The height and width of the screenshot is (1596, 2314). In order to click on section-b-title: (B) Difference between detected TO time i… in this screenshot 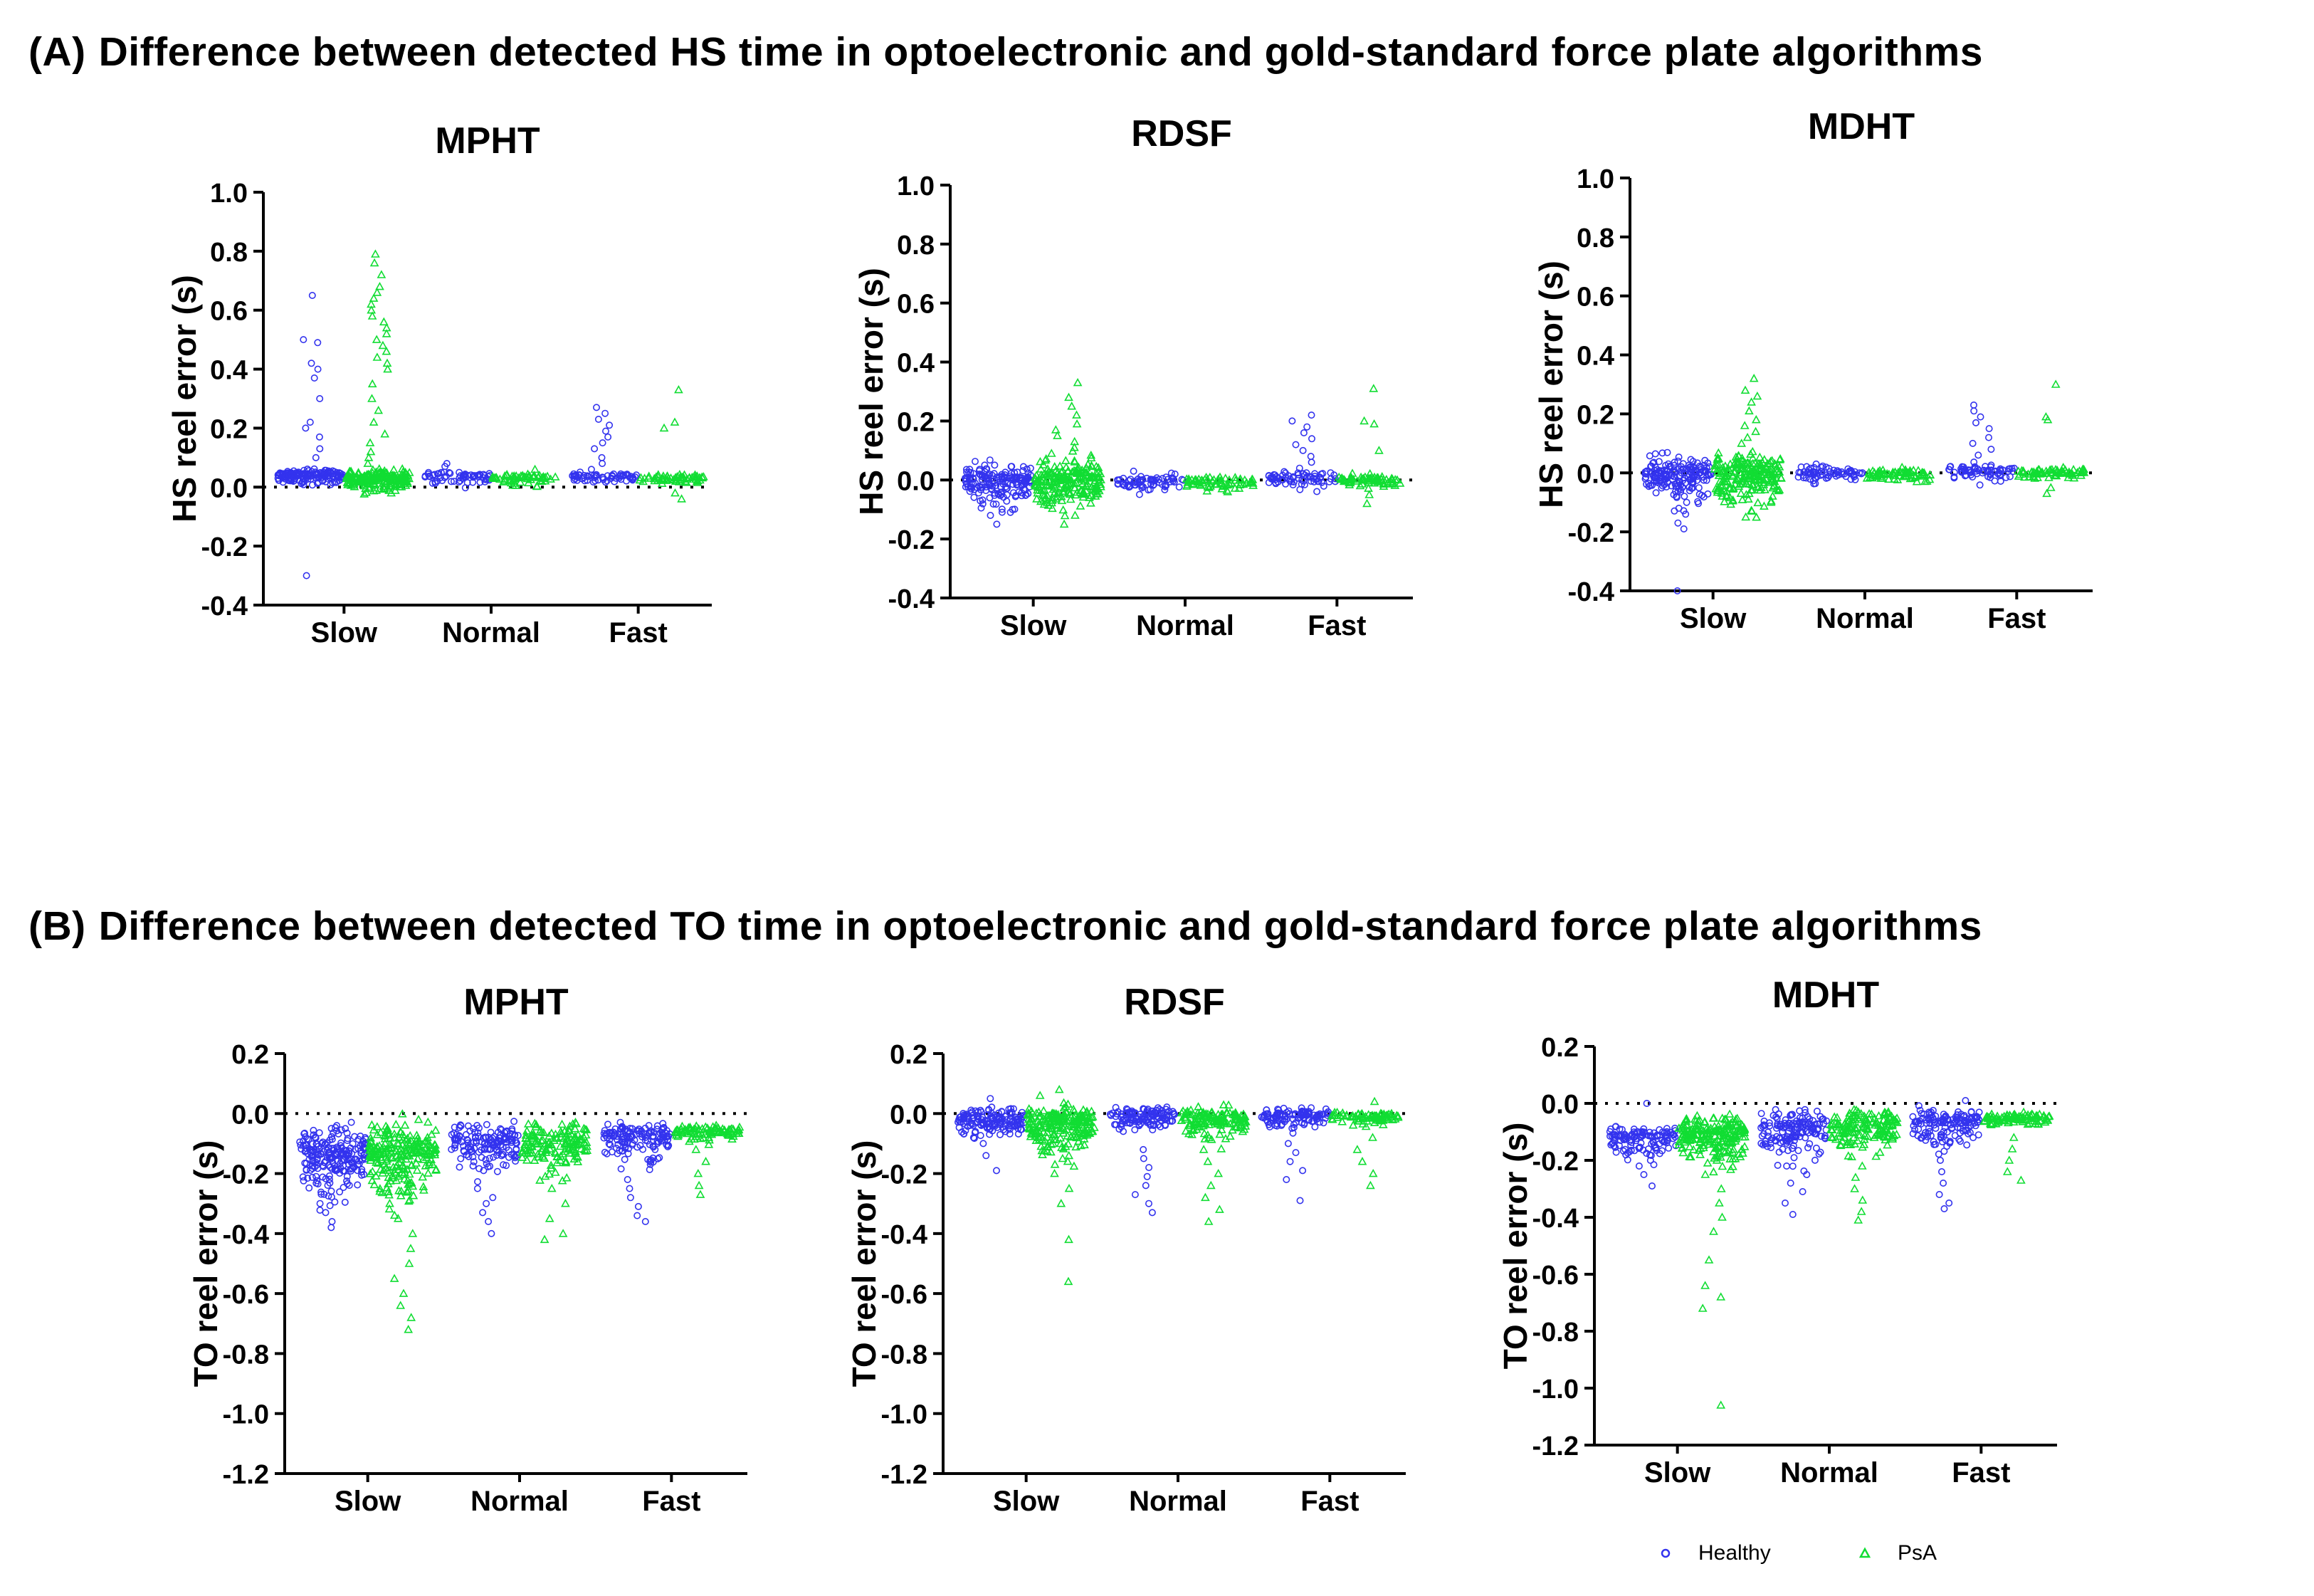, I will do `click(1005, 926)`.